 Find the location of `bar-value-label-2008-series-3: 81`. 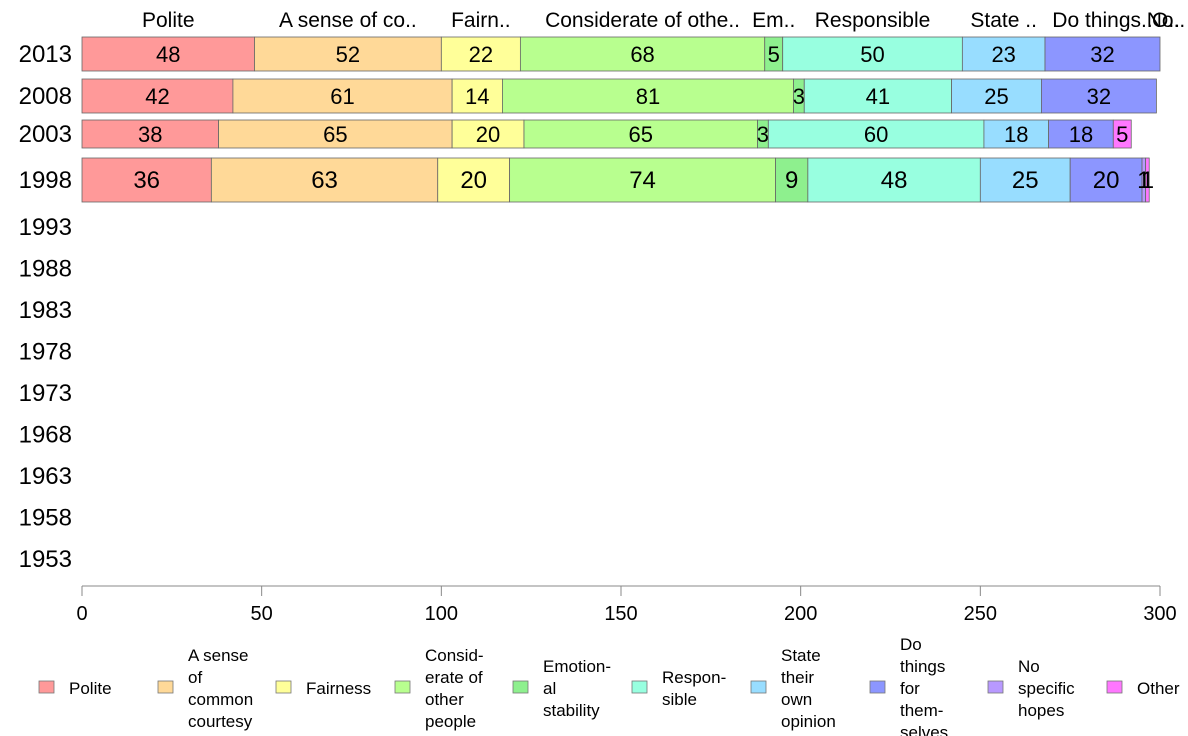

bar-value-label-2008-series-3: 81 is located at coordinates (648, 96).